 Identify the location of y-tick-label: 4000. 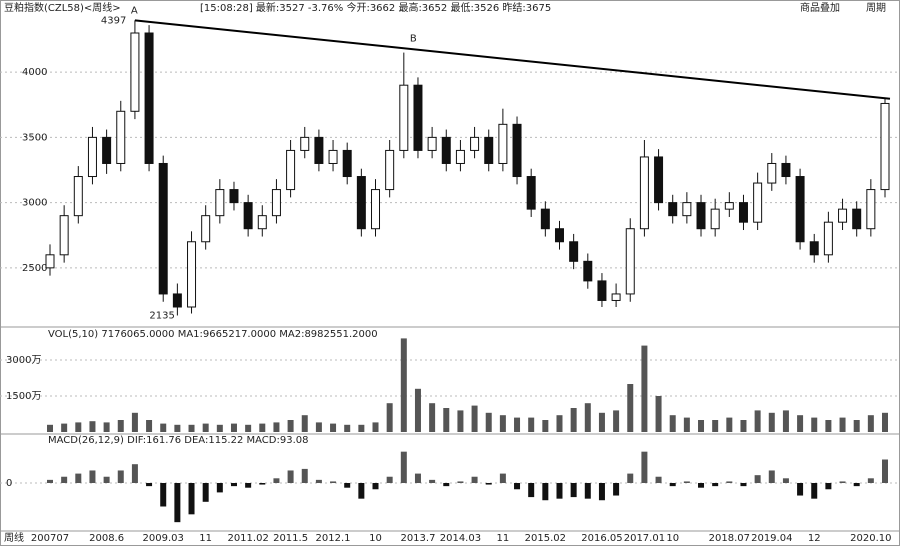
(34, 72).